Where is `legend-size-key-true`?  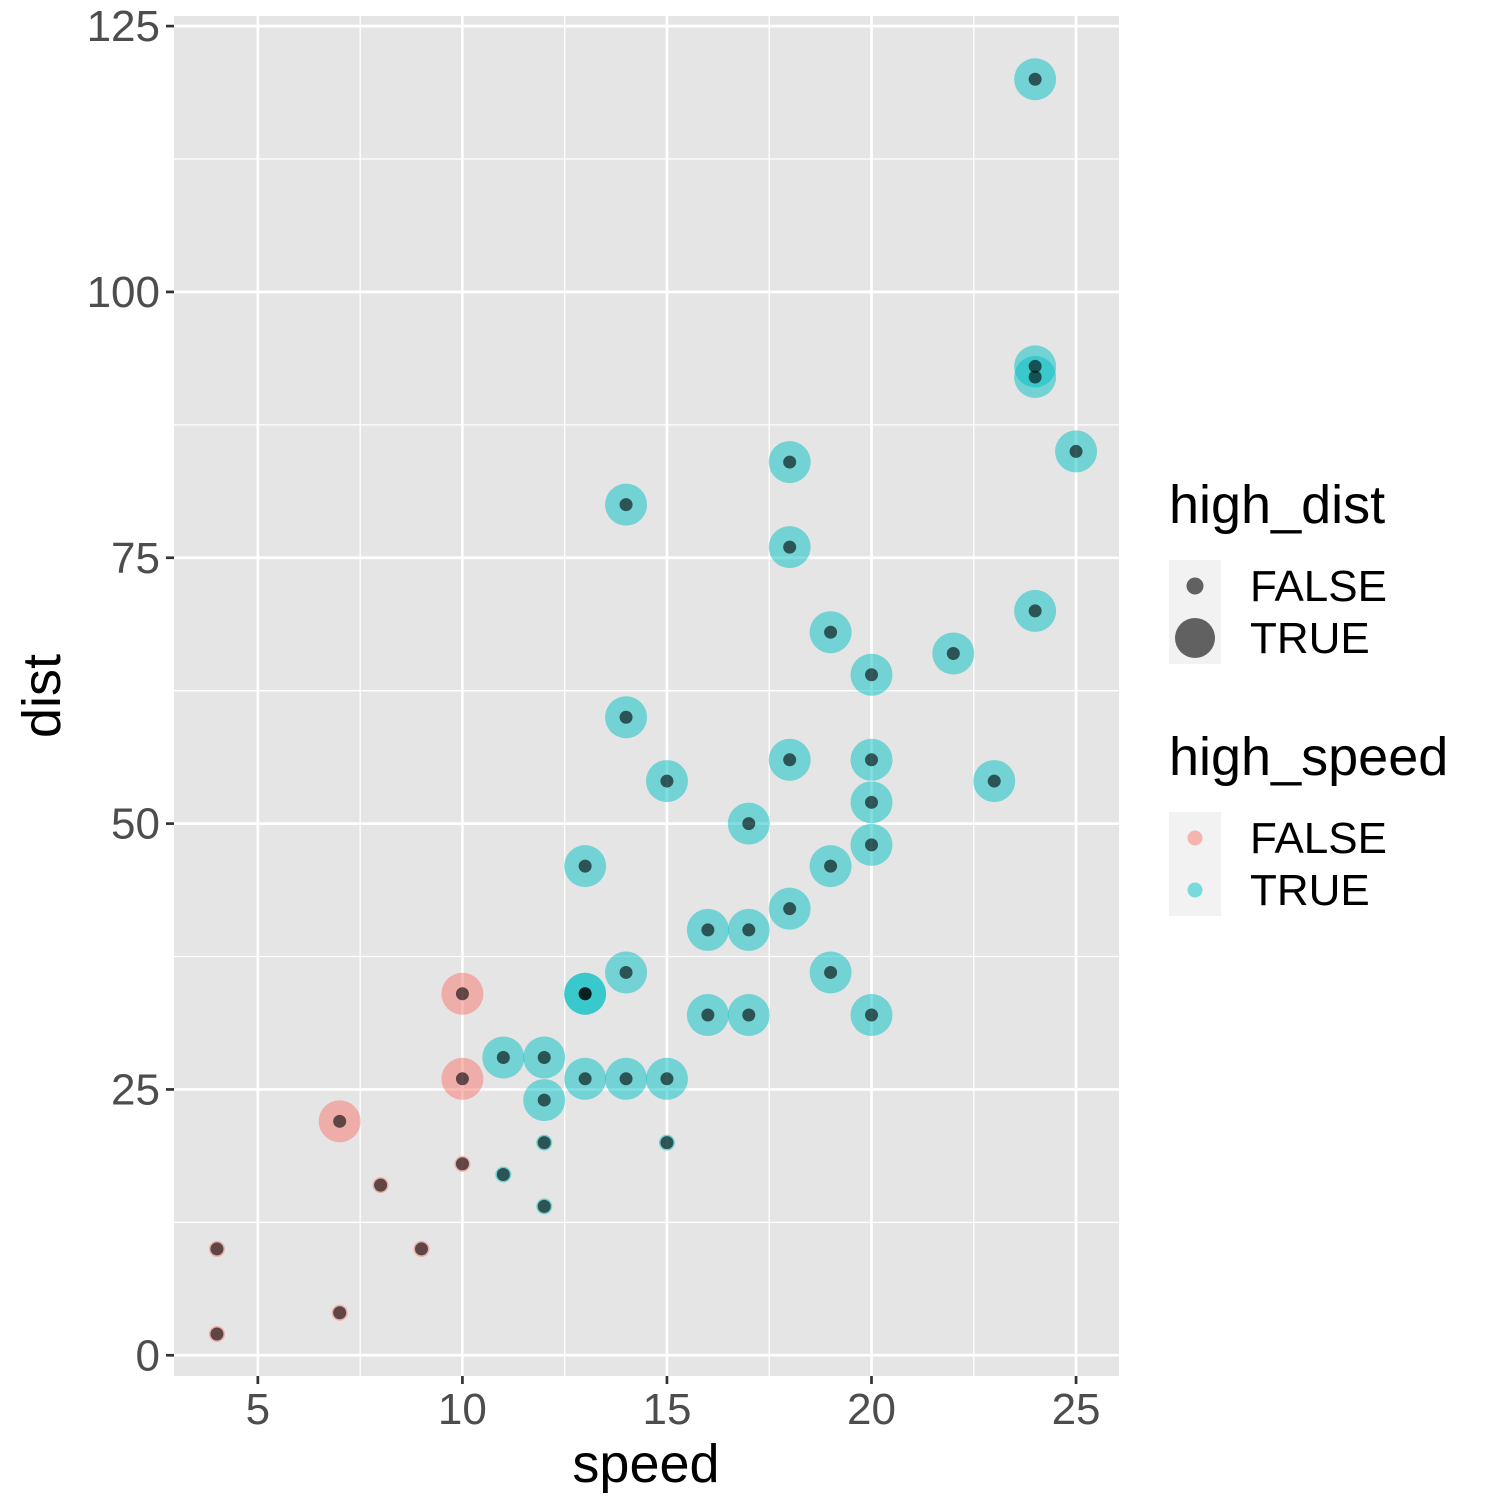
legend-size-key-true is located at coordinates (1195, 638).